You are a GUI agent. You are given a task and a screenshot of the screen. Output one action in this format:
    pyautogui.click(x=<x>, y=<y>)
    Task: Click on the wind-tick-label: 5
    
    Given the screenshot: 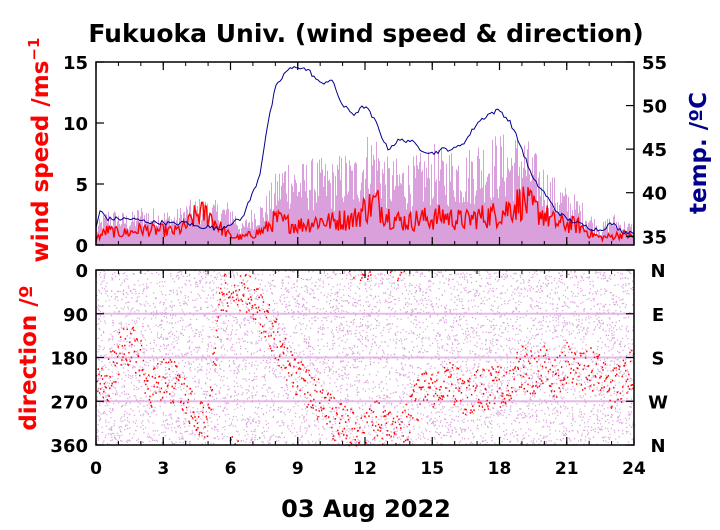 What is the action you would take?
    pyautogui.click(x=81, y=185)
    